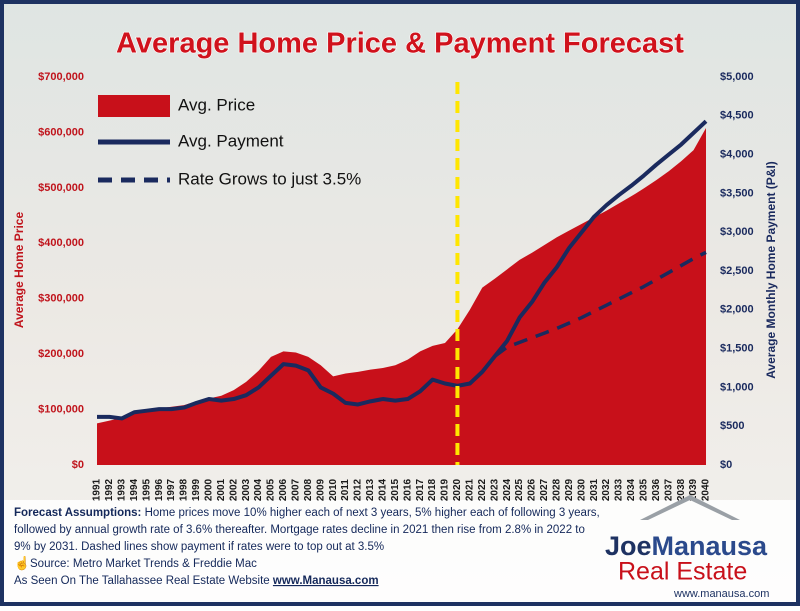  Describe the element at coordinates (631, 489) in the screenshot. I see `x-tick-label: 2034` at that location.